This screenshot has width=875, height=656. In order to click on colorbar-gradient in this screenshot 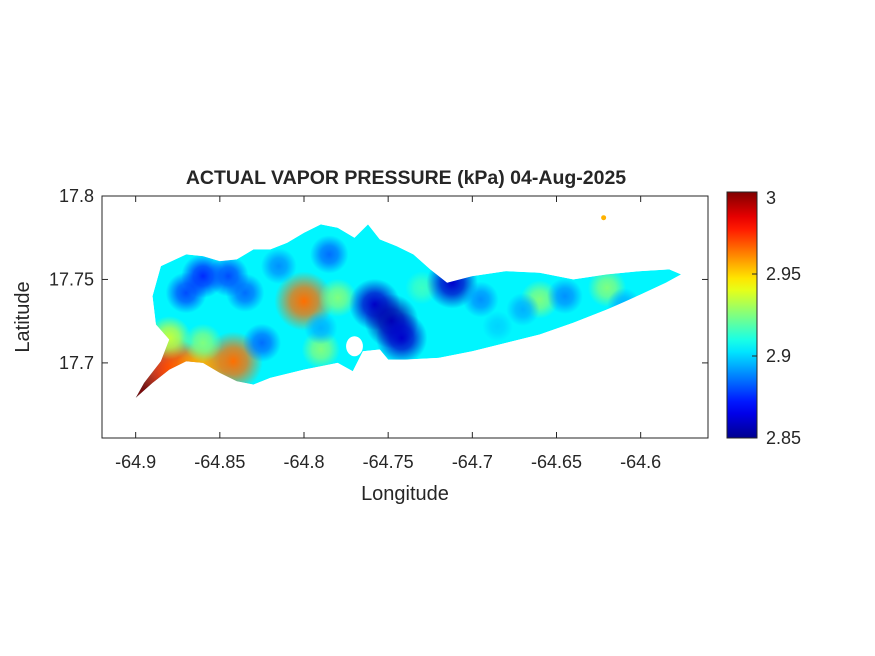, I will do `click(742, 315)`.